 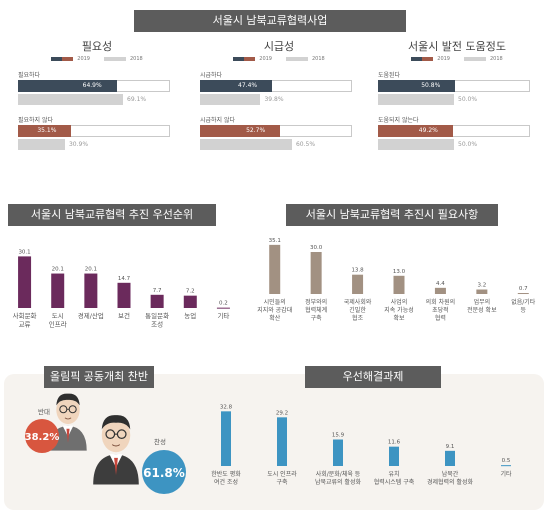 What do you see at coordinates (482, 306) in the screenshot?
I see `category-label: 업무의 전문성 확보` at bounding box center [482, 306].